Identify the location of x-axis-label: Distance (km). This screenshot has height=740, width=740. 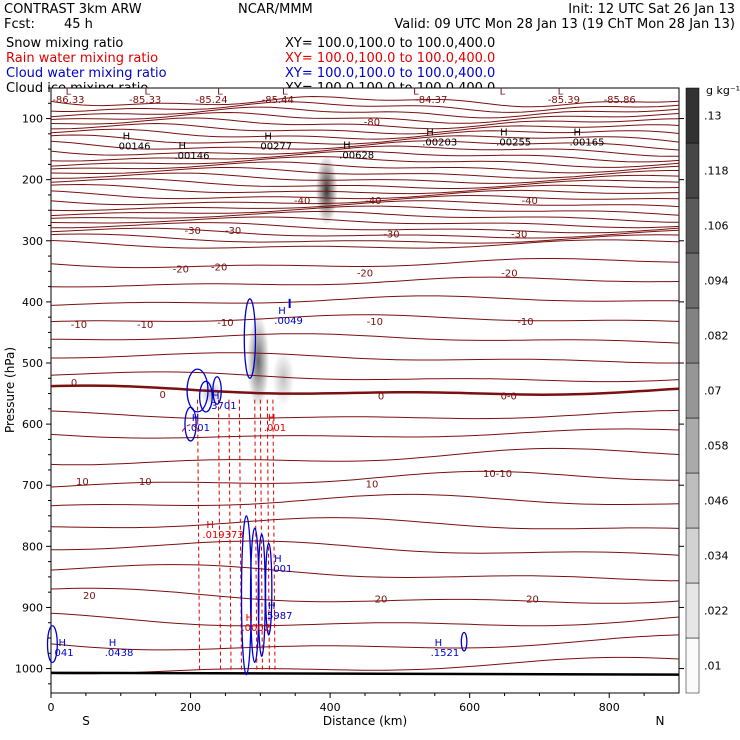
(365, 721).